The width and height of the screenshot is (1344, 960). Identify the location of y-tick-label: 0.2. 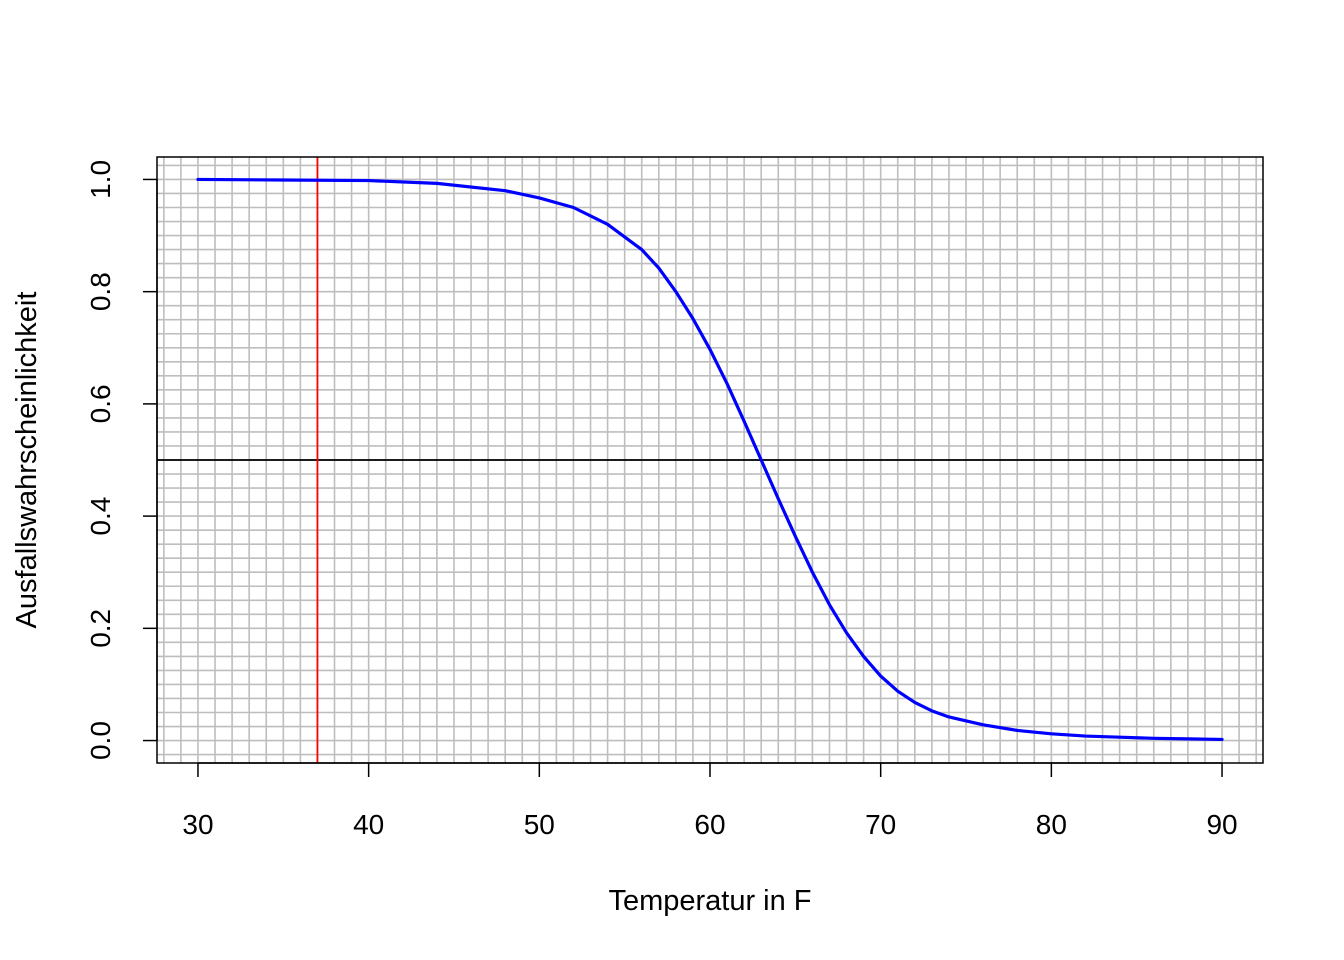
(100, 628).